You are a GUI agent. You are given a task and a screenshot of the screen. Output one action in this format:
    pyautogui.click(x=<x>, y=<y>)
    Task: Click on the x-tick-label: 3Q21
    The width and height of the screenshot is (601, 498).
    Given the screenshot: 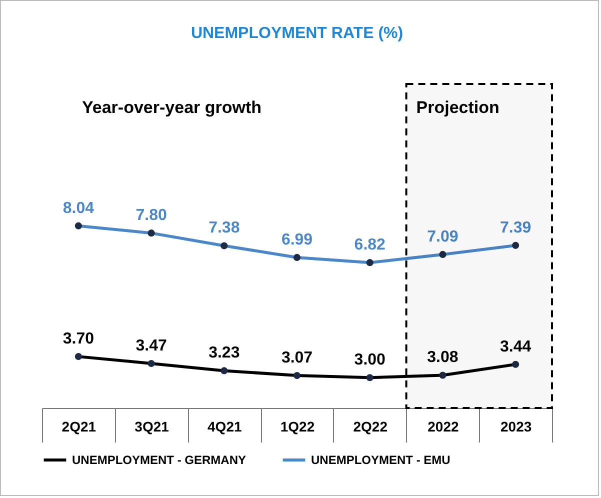 What is the action you would take?
    pyautogui.click(x=152, y=426)
    